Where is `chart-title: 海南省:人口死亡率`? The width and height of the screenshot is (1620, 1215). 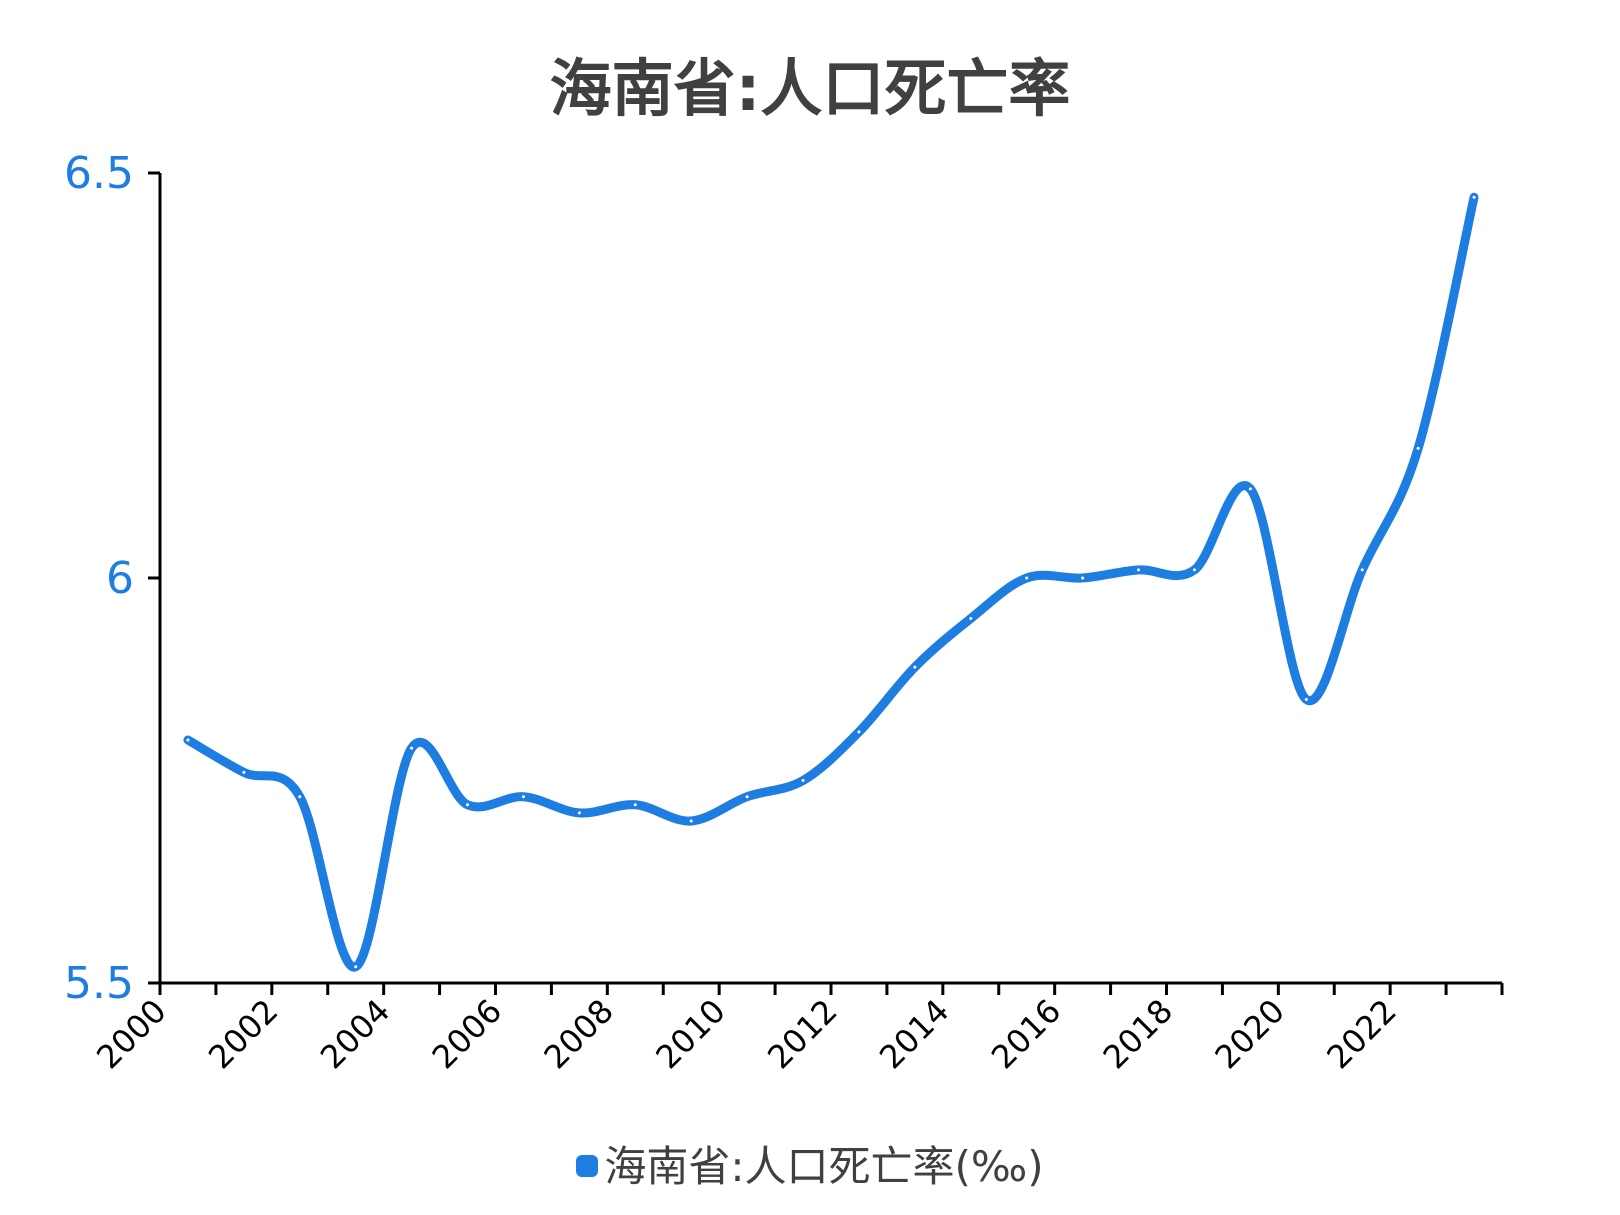
chart-title: 海南省:人口死亡率 is located at coordinates (810, 88).